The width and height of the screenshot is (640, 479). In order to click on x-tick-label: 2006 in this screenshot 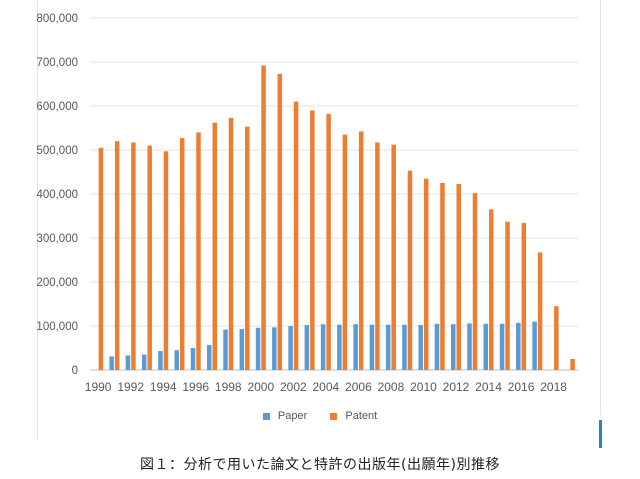, I will do `click(358, 387)`.